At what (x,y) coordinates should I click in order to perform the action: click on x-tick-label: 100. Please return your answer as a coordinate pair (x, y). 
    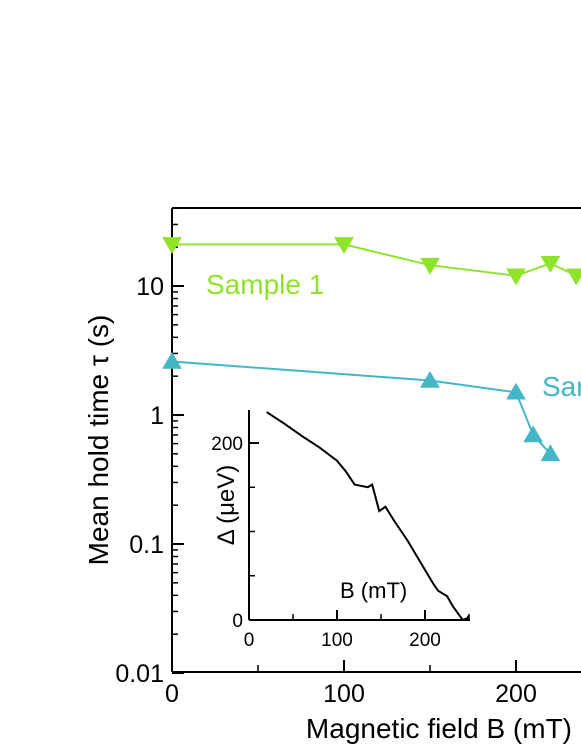
    Looking at the image, I should click on (344, 694).